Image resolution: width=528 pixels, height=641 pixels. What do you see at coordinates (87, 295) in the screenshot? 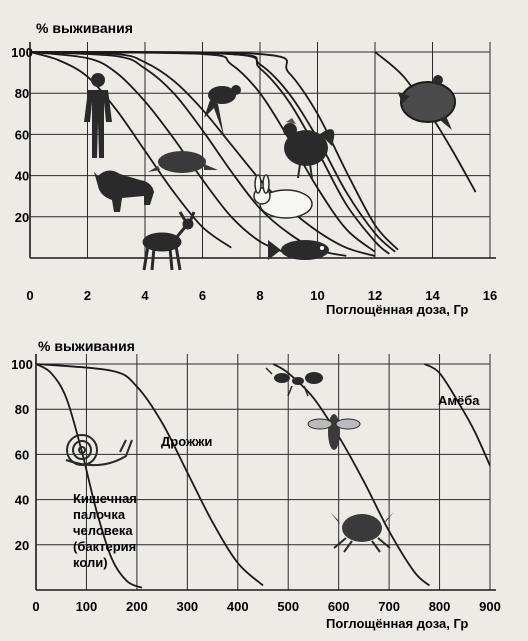
I see `x-tick-label: 2` at bounding box center [87, 295].